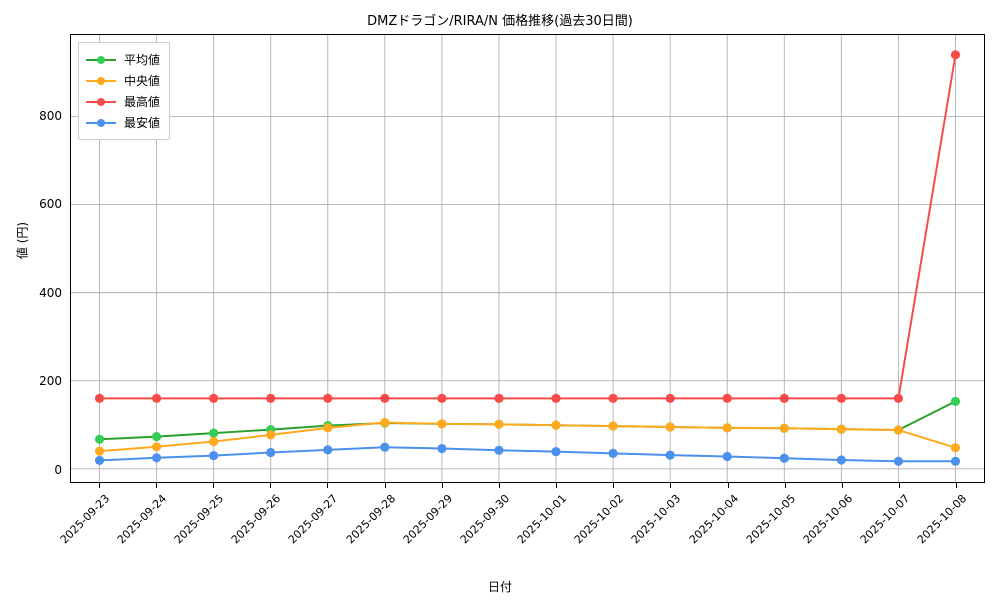  Describe the element at coordinates (142, 81) in the screenshot. I see `legend-label: 中央値` at that location.